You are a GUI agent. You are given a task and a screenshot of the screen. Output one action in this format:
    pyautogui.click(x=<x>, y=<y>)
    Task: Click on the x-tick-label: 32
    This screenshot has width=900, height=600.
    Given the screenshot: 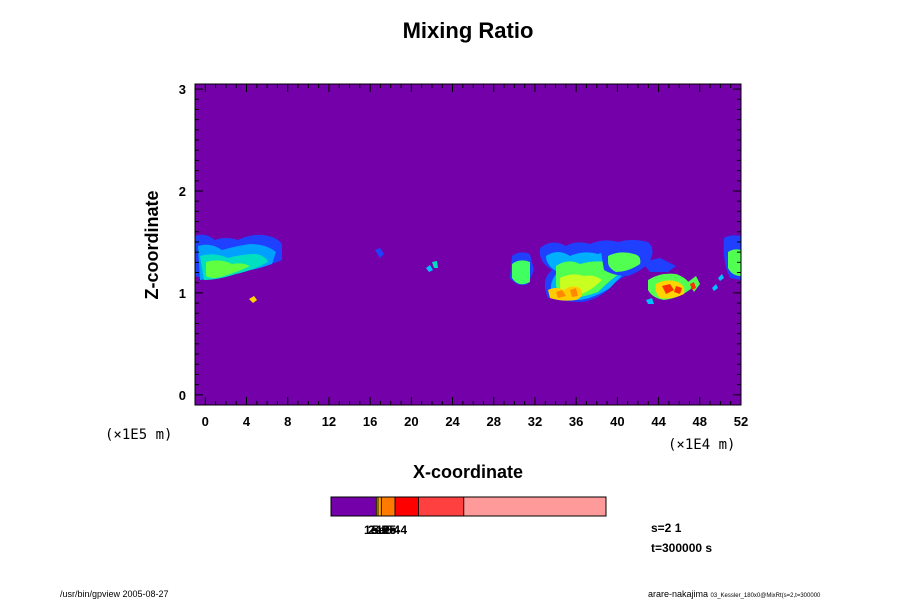 What is the action you would take?
    pyautogui.click(x=535, y=421)
    